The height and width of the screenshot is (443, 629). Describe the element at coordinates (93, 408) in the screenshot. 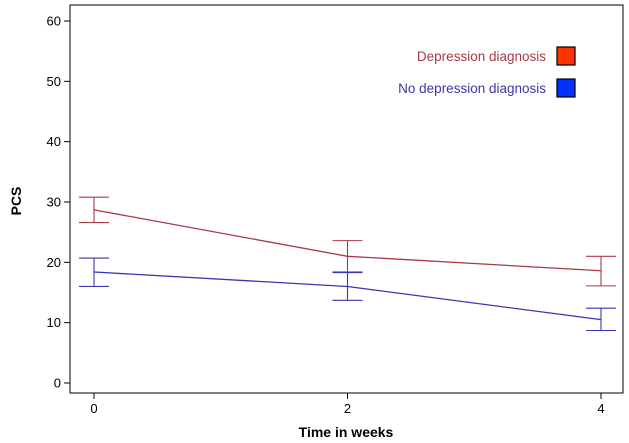

I see `x-tick-label: 0` at that location.